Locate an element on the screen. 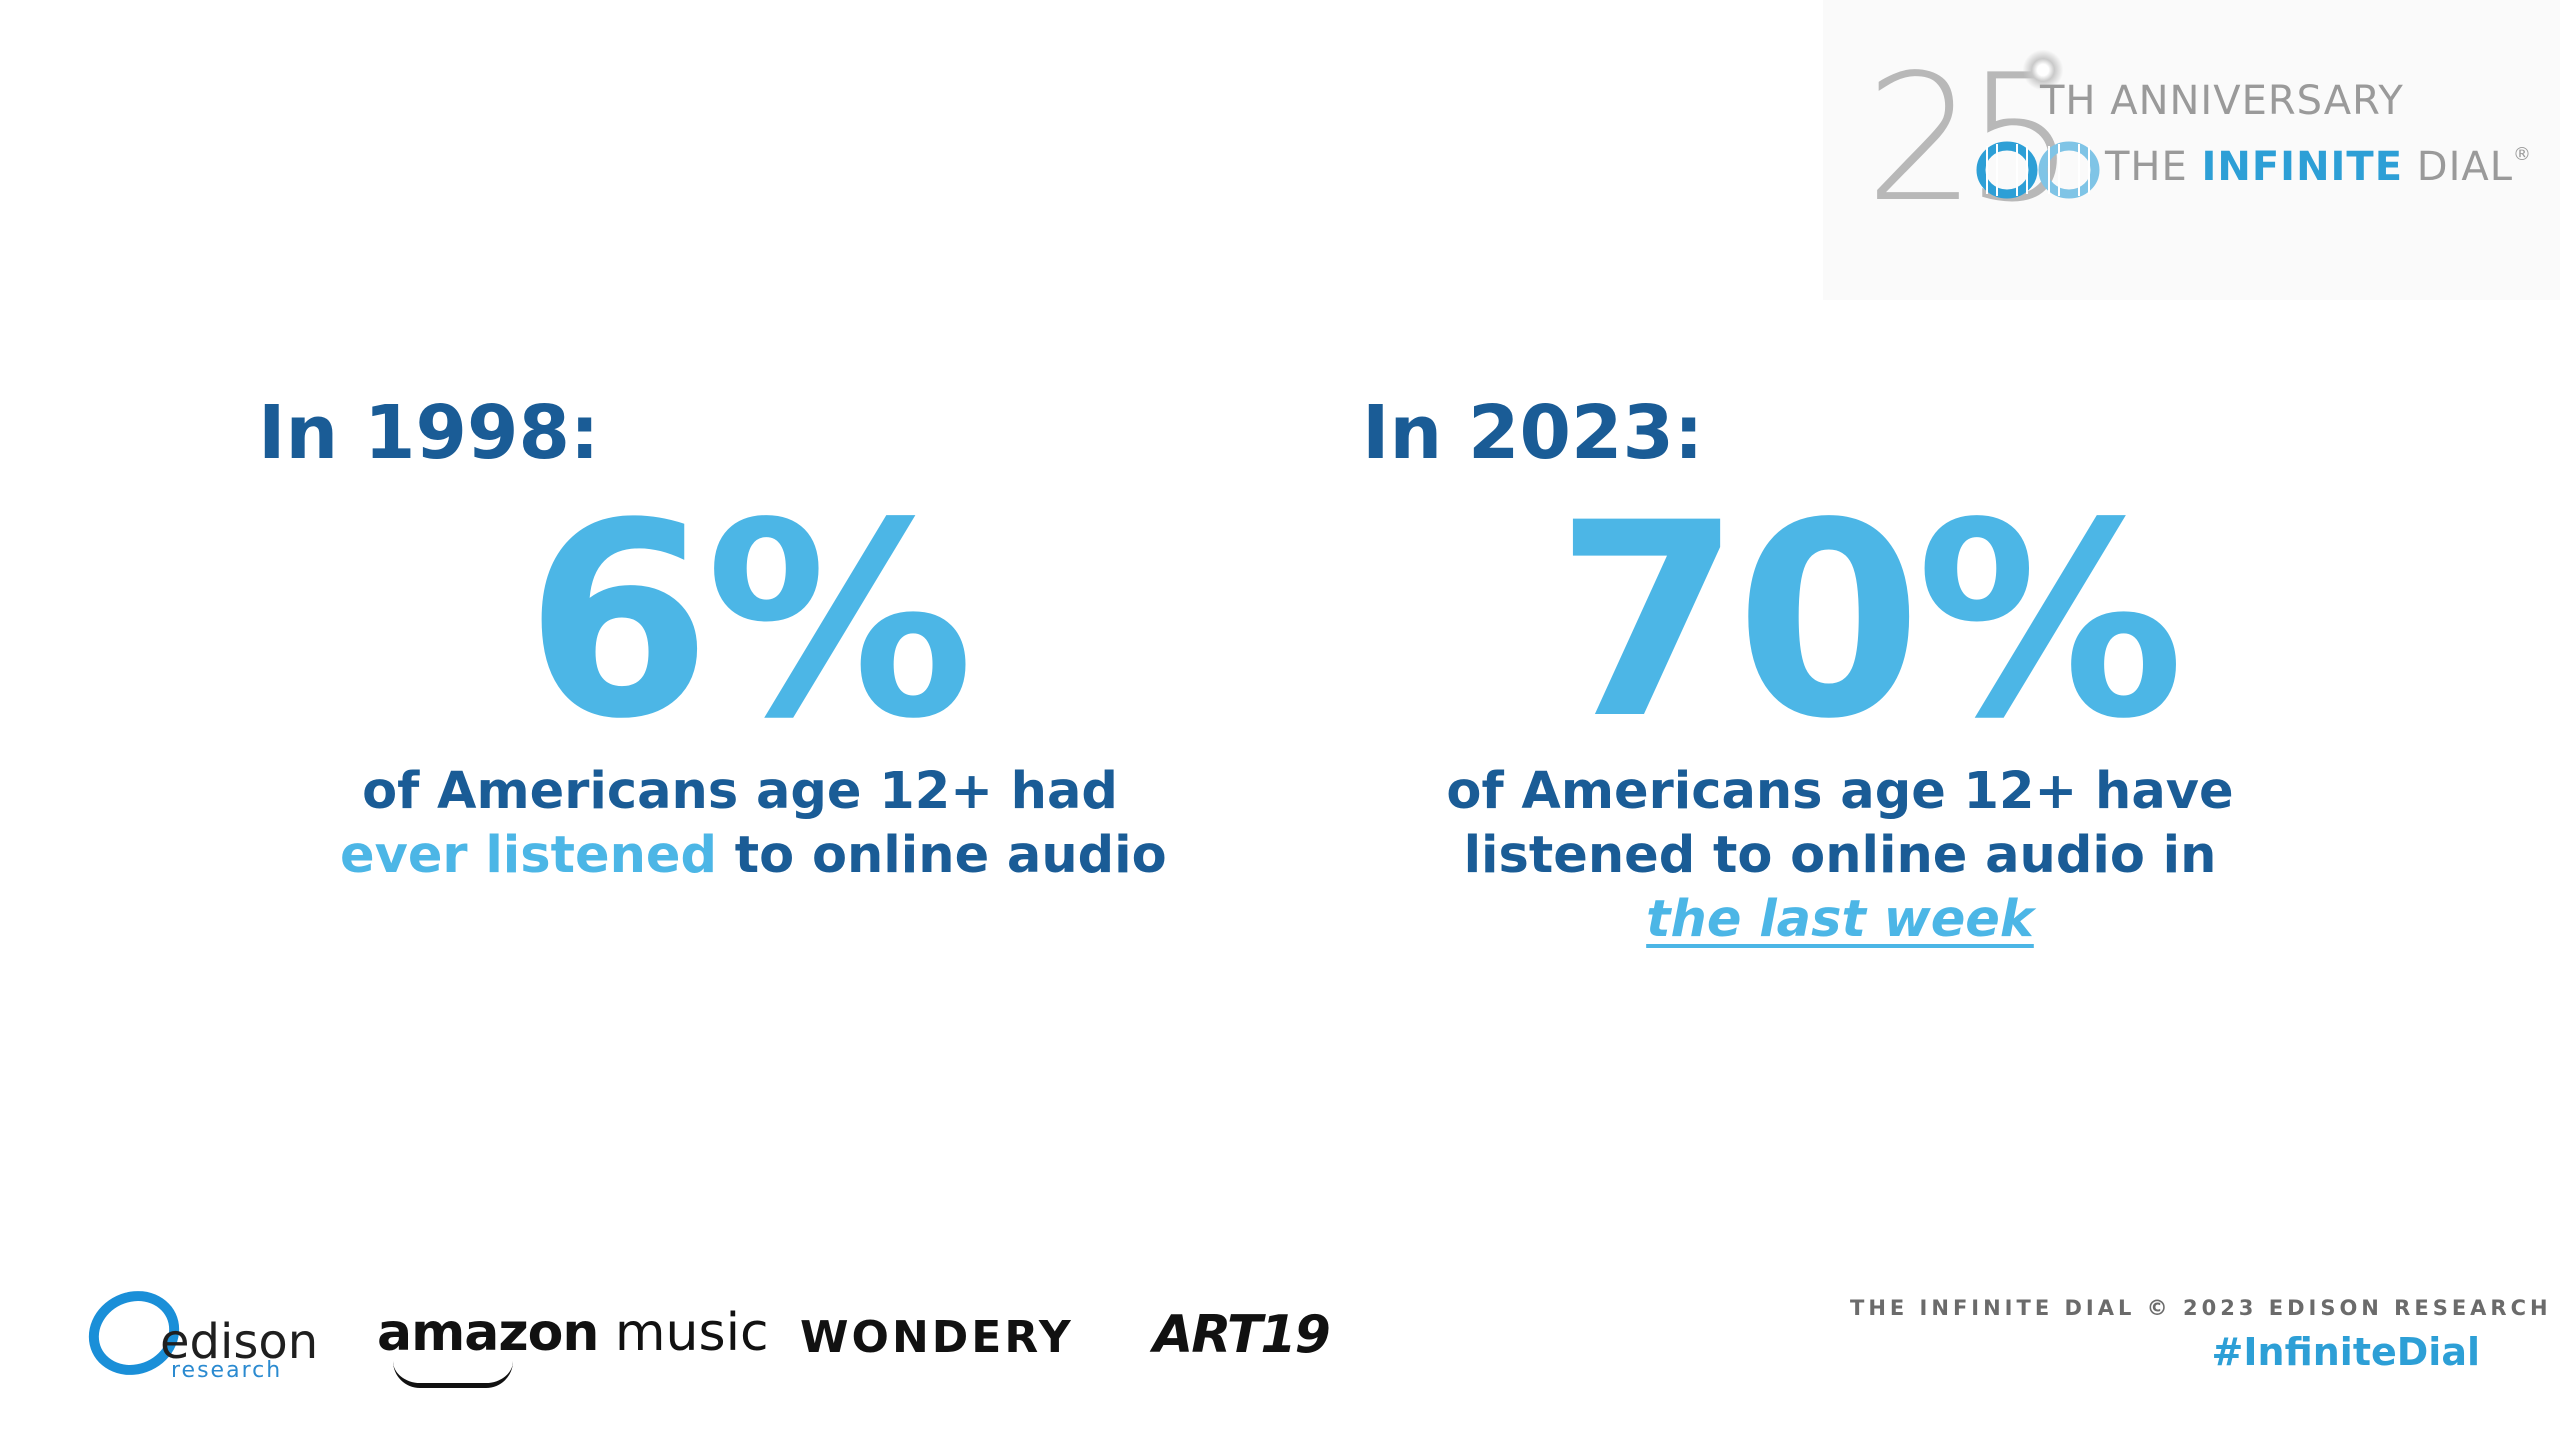  wondery-logo: WONDERY is located at coordinates (937, 1337).